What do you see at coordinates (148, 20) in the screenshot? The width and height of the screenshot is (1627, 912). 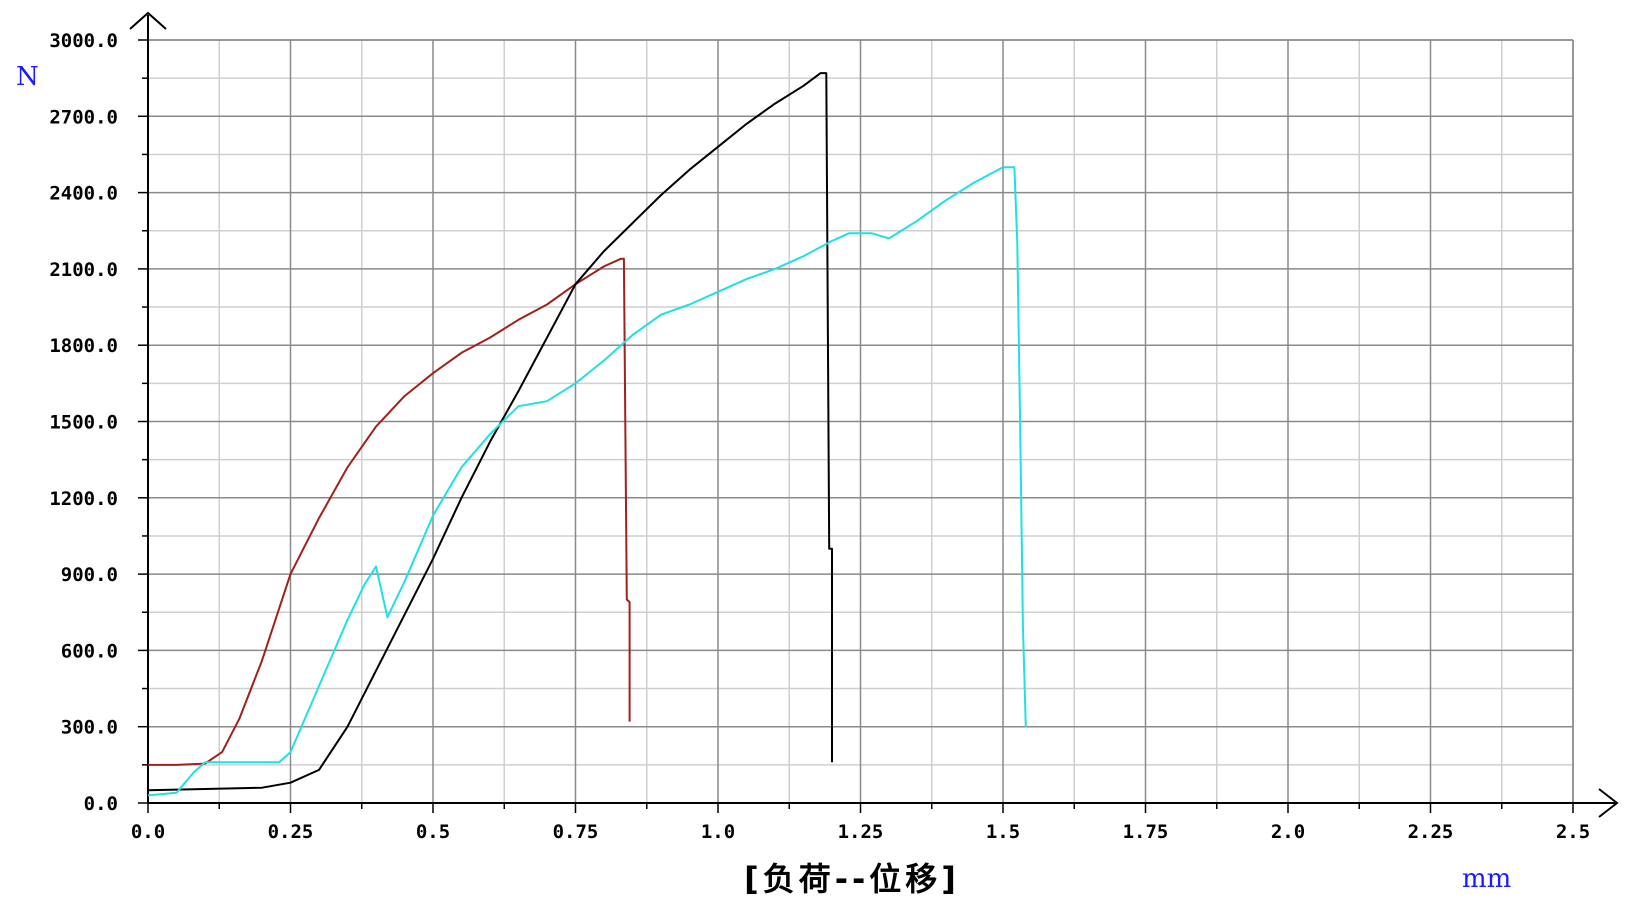 I see `y-axis-arrow` at bounding box center [148, 20].